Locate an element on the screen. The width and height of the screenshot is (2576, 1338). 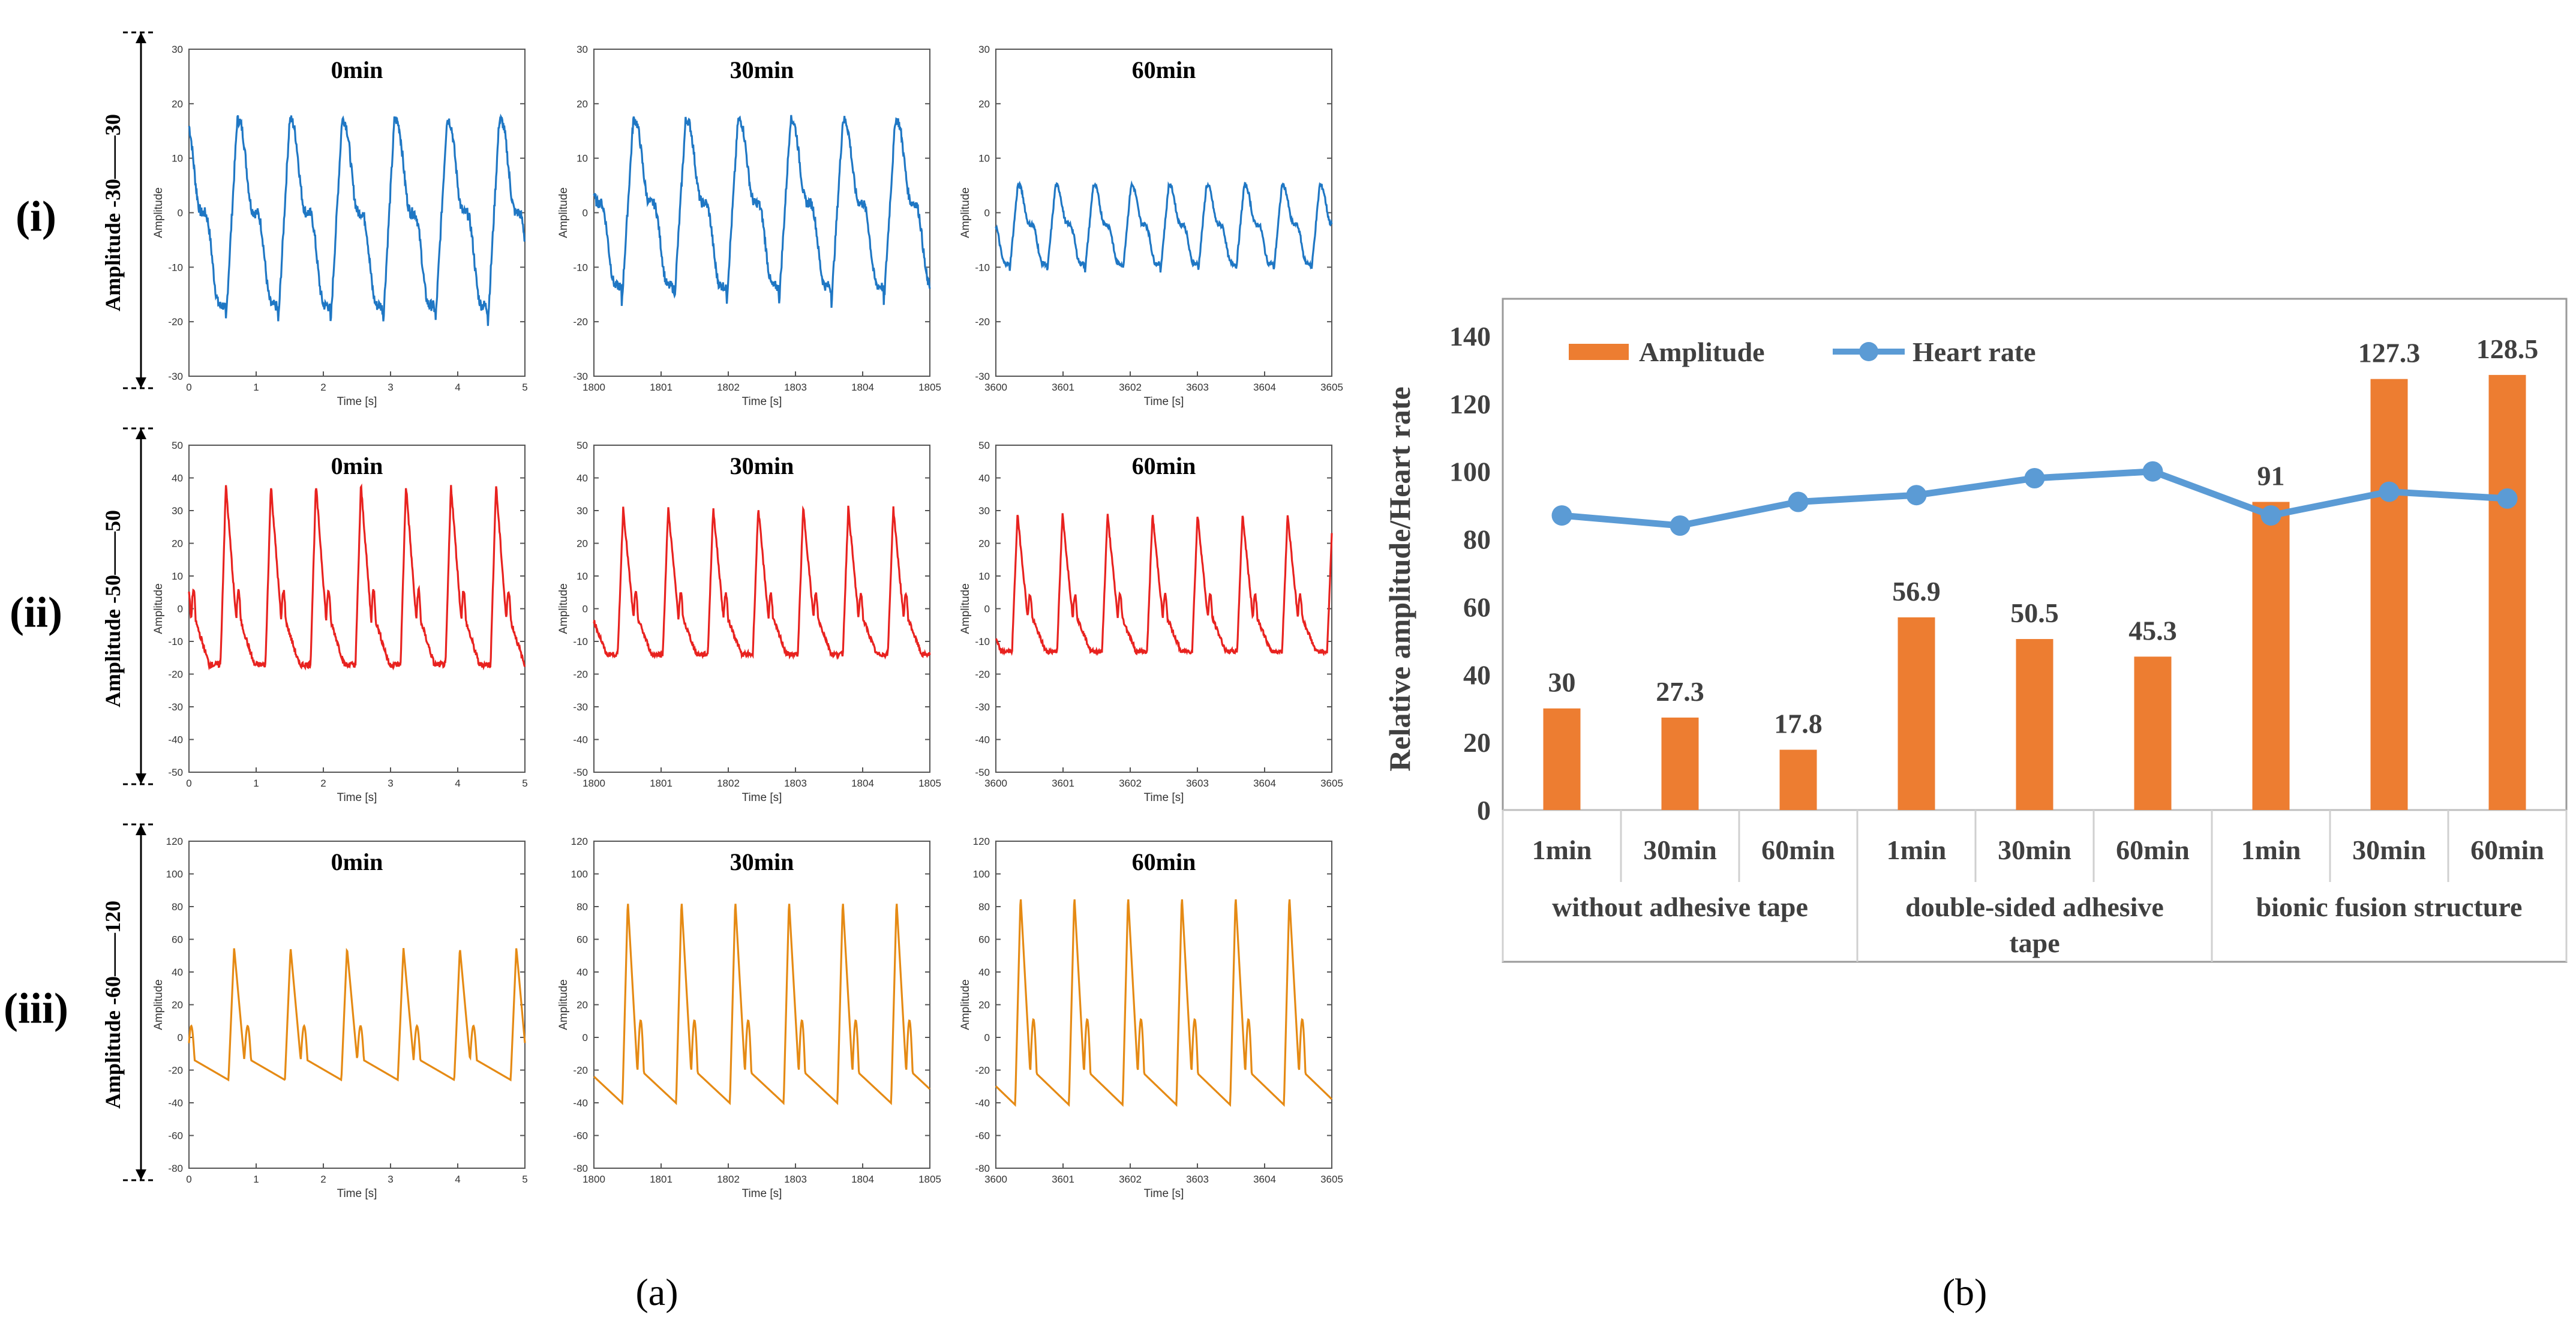
plot-title: 30min is located at coordinates (762, 69).